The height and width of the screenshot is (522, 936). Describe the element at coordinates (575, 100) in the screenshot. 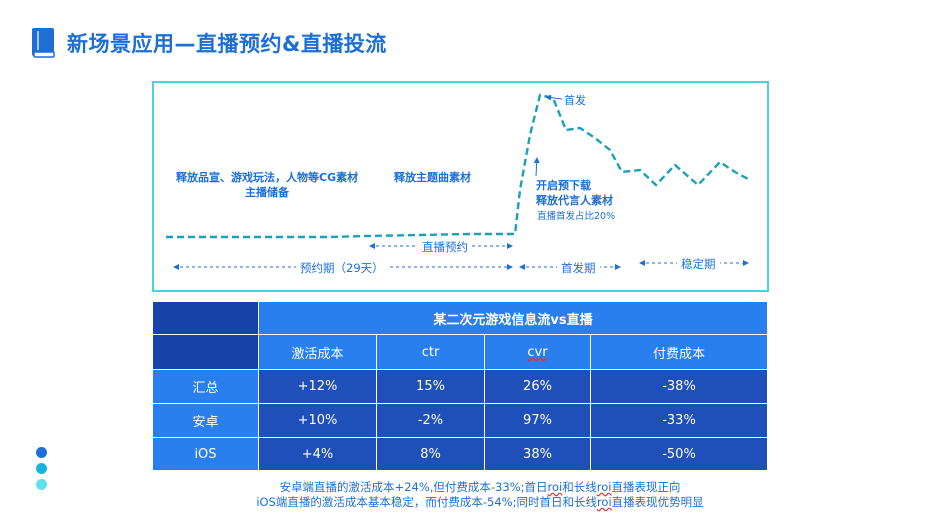

I see `annotation-first-release: 首发` at that location.